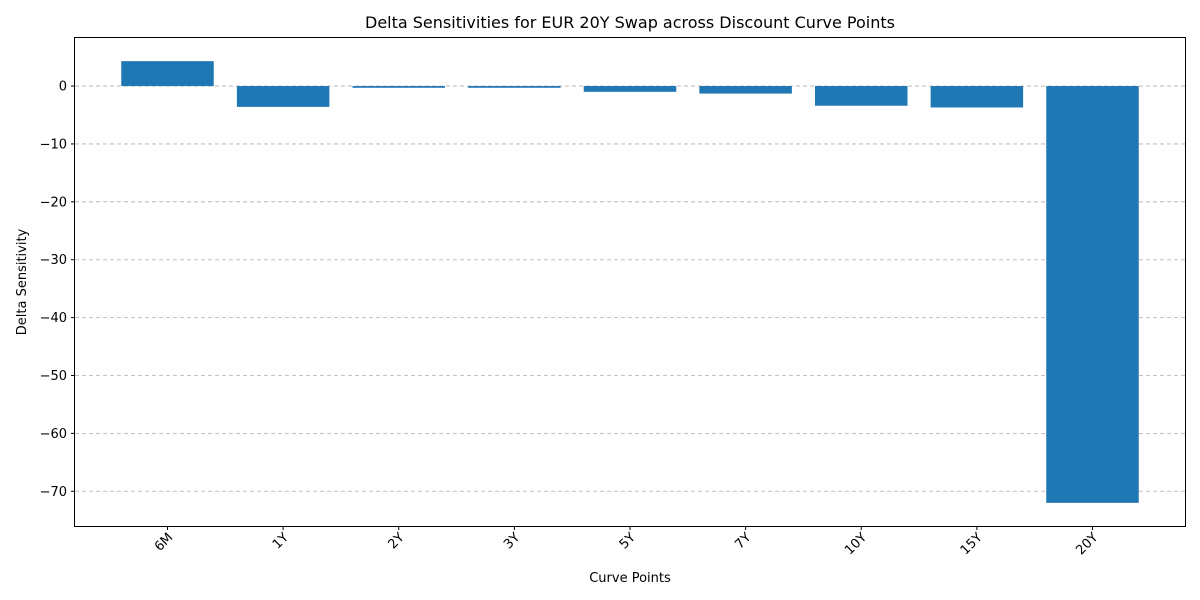 The height and width of the screenshot is (600, 1200). I want to click on y-tick-label: −40, so click(53, 318).